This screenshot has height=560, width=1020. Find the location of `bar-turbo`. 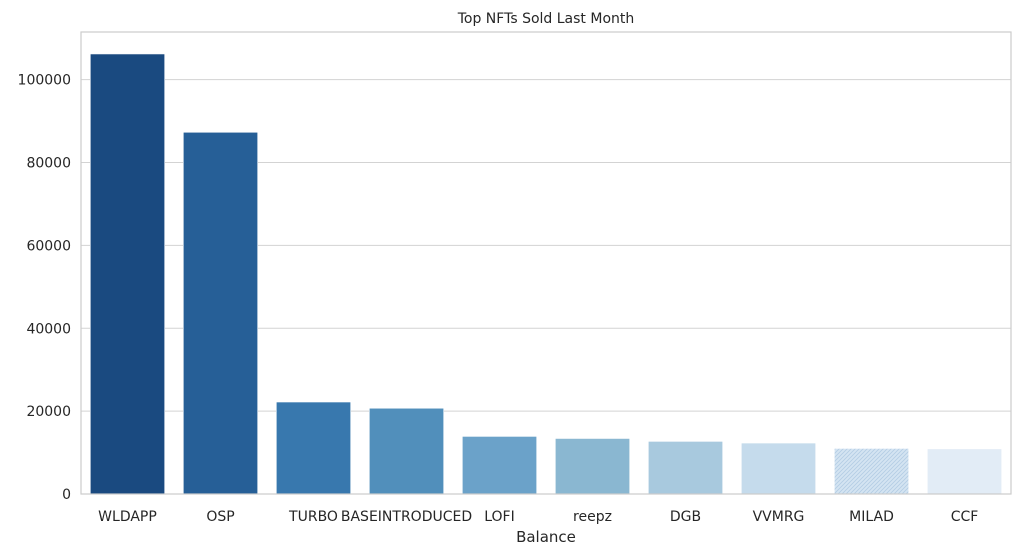

bar-turbo is located at coordinates (313, 448).